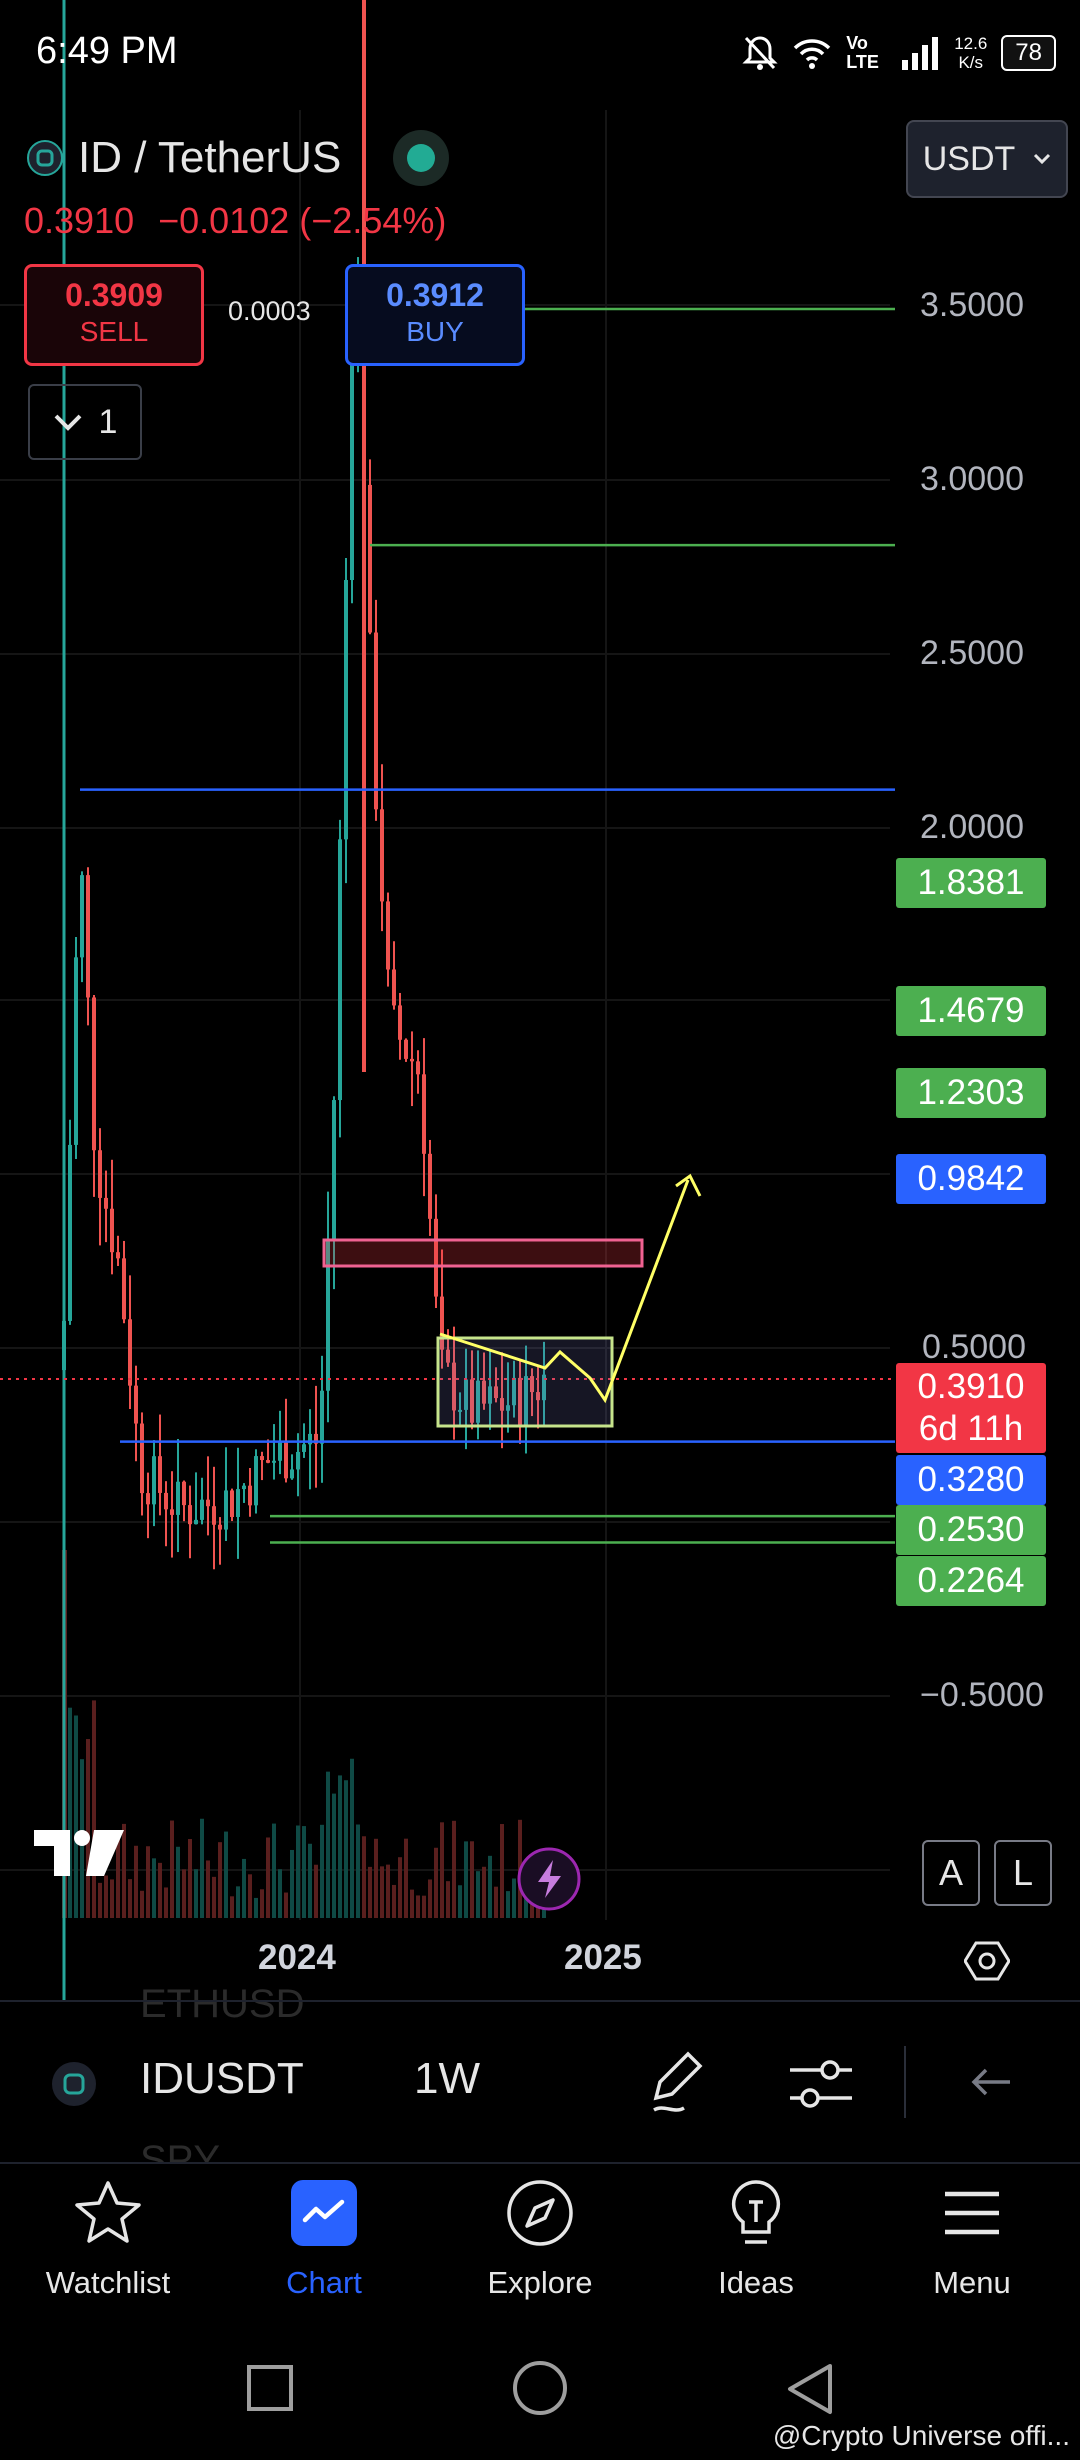 This screenshot has width=1080, height=2460. What do you see at coordinates (270, 2388) in the screenshot?
I see `recents-icon` at bounding box center [270, 2388].